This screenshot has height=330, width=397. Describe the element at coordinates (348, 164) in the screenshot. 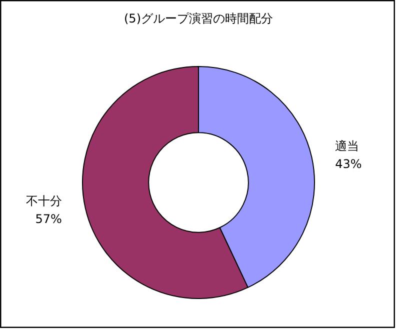

I see `data-label: 43%` at that location.